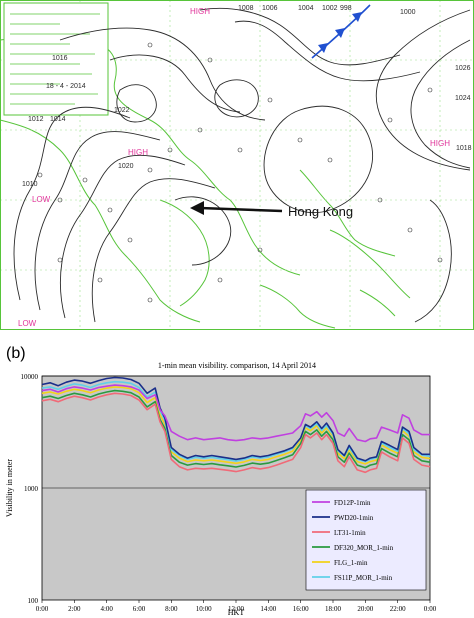 This screenshot has width=474, height=618. What do you see at coordinates (33, 601) in the screenshot?
I see `y-tick-label: 100` at bounding box center [33, 601].